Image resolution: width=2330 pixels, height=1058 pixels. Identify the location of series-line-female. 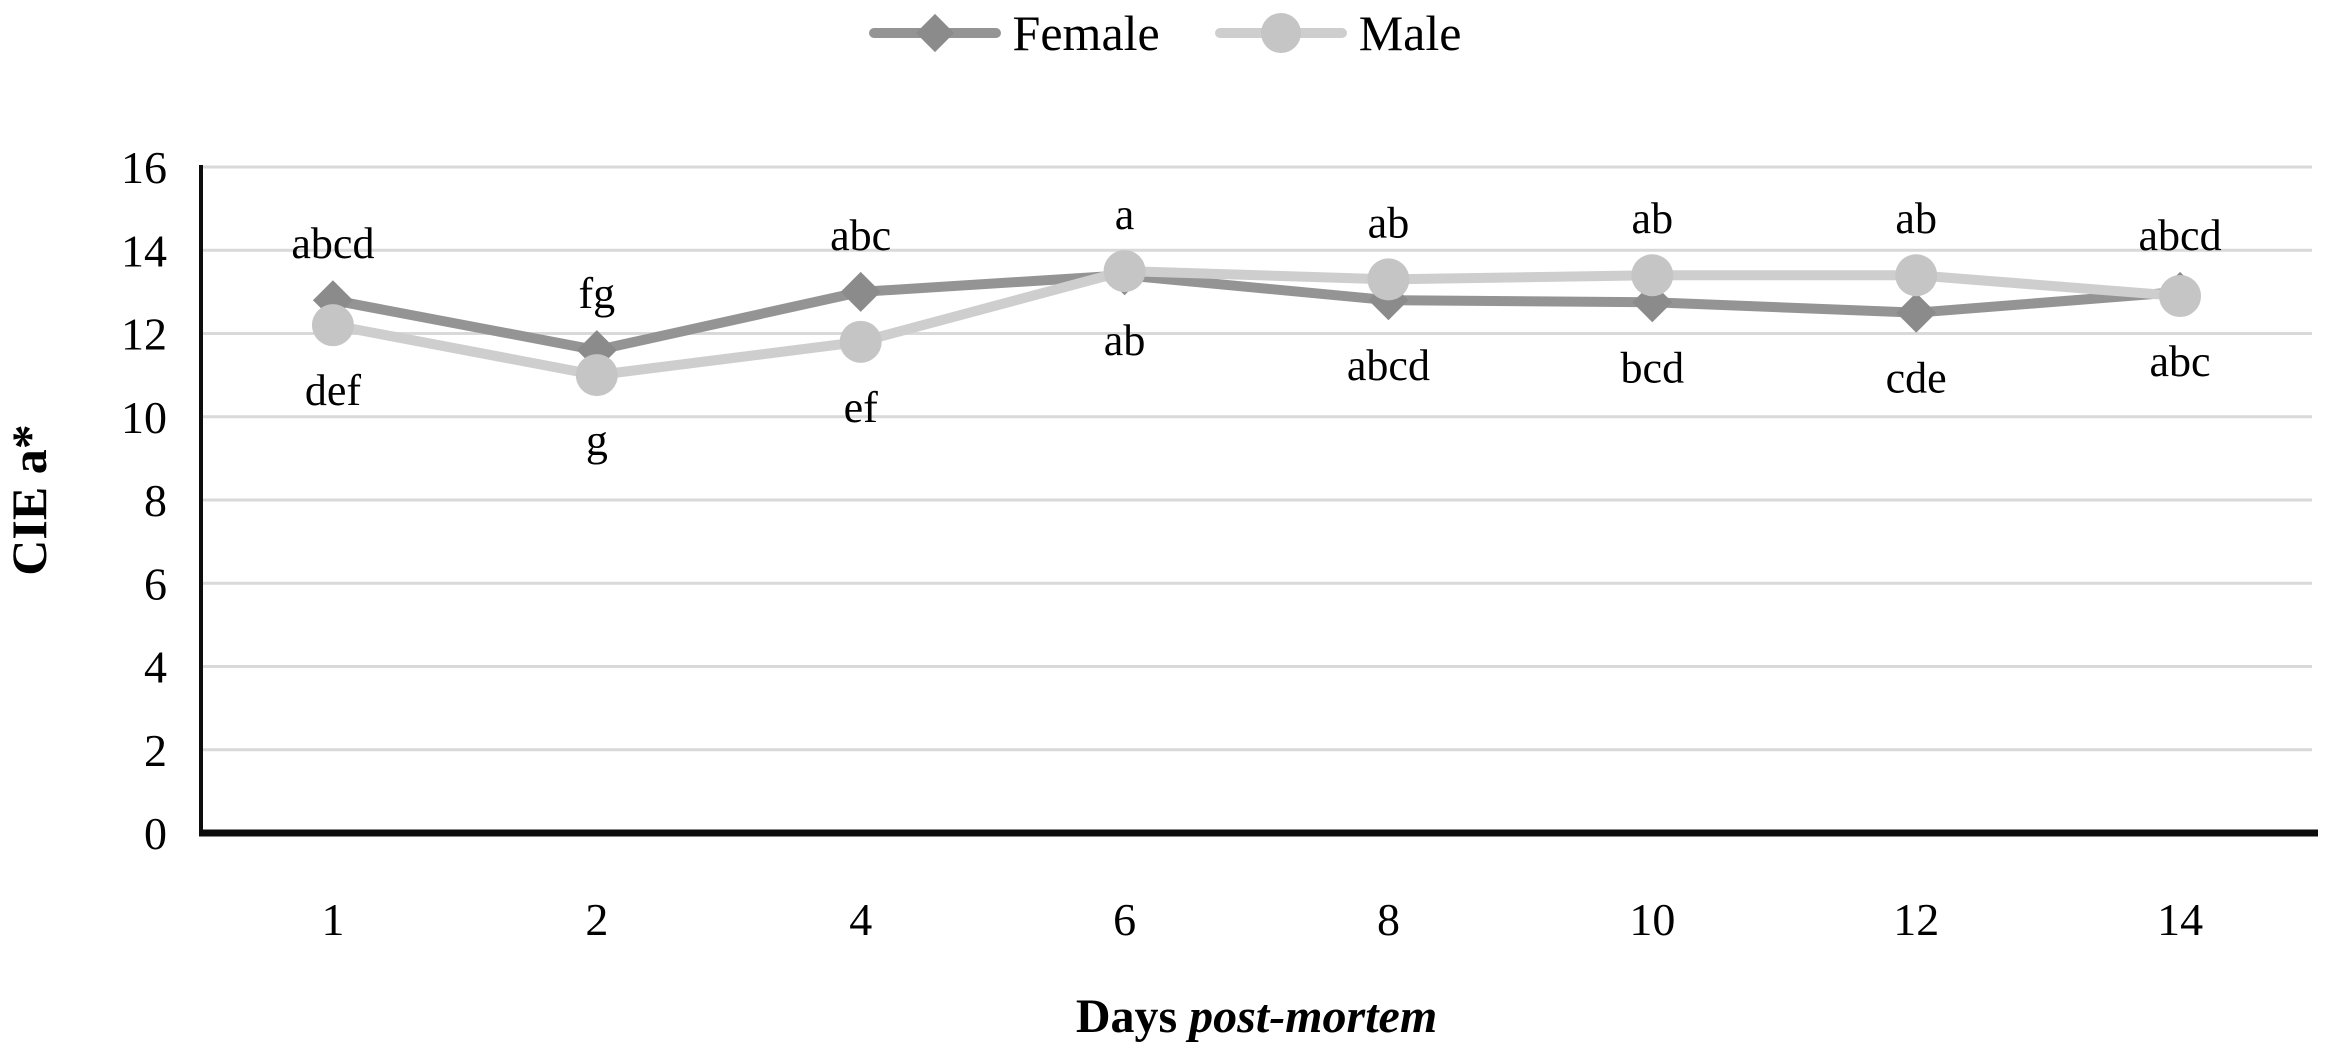
(1256, 313).